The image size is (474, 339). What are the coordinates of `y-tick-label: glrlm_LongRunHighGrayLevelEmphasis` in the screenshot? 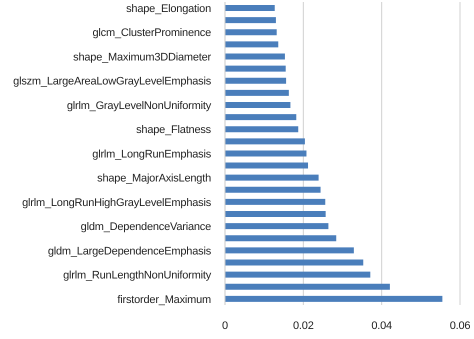 It's located at (117, 202).